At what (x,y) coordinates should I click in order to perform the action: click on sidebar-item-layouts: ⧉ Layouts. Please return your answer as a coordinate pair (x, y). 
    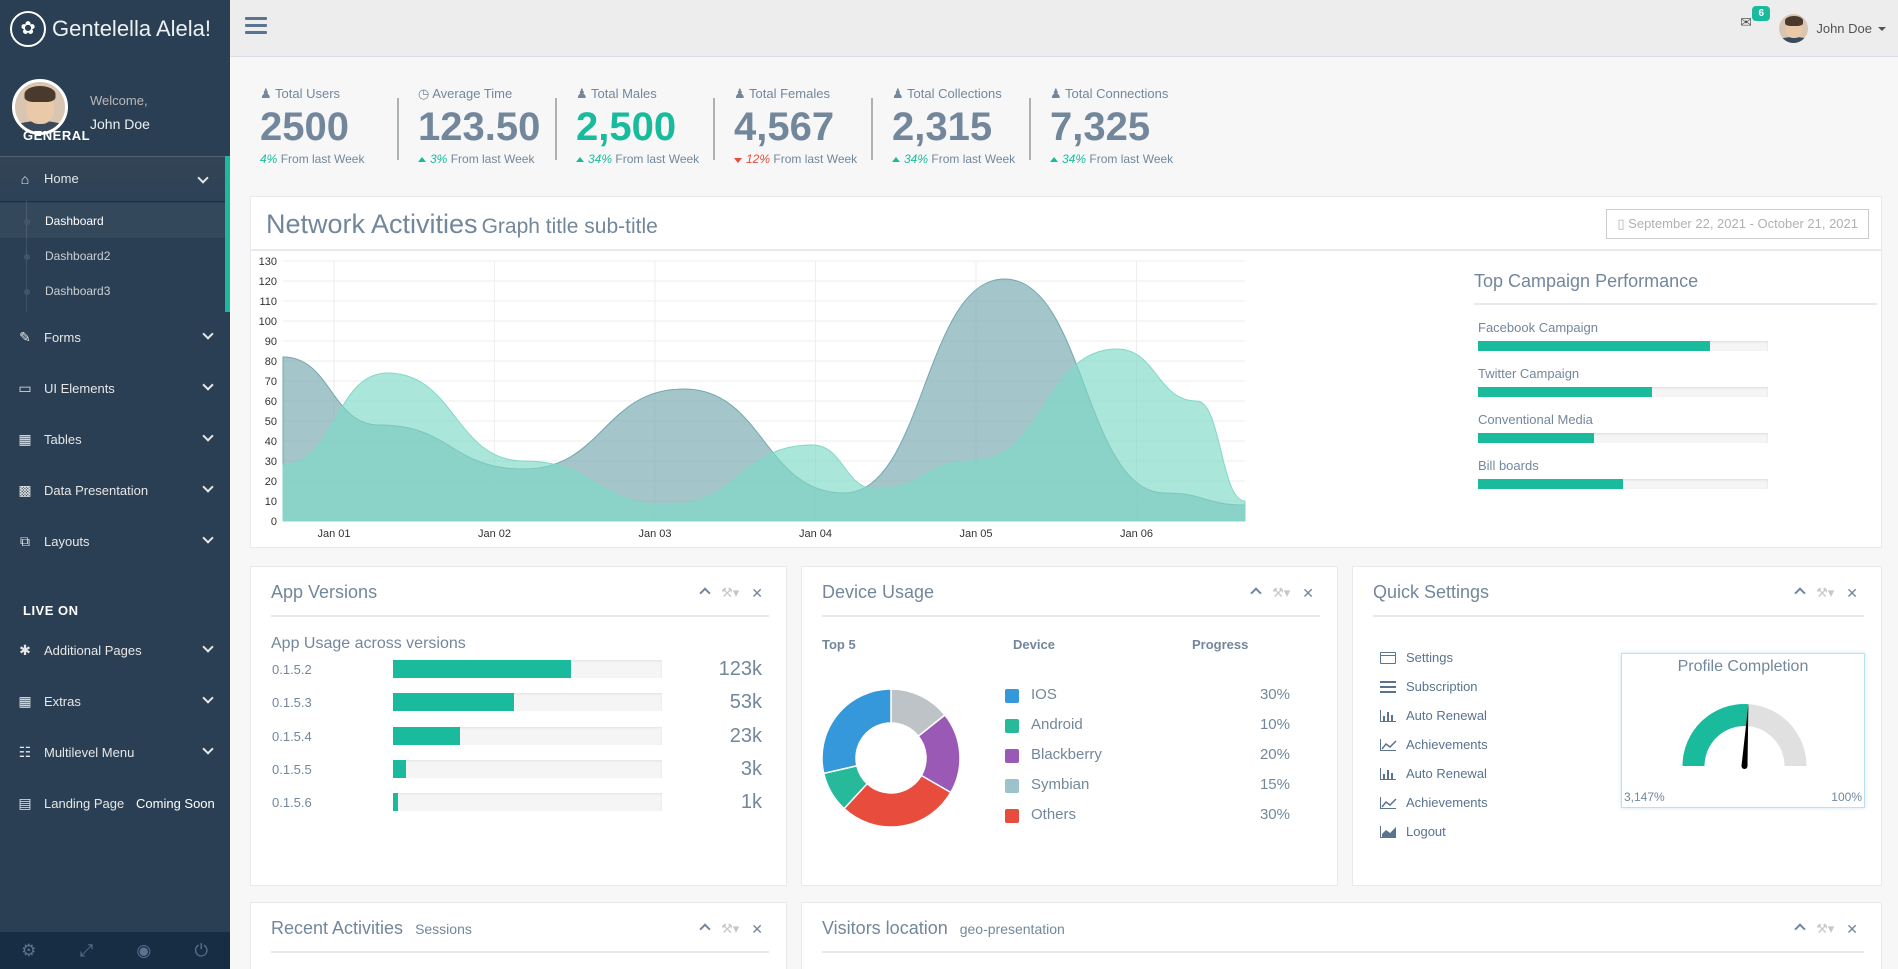
    Looking at the image, I should click on (115, 541).